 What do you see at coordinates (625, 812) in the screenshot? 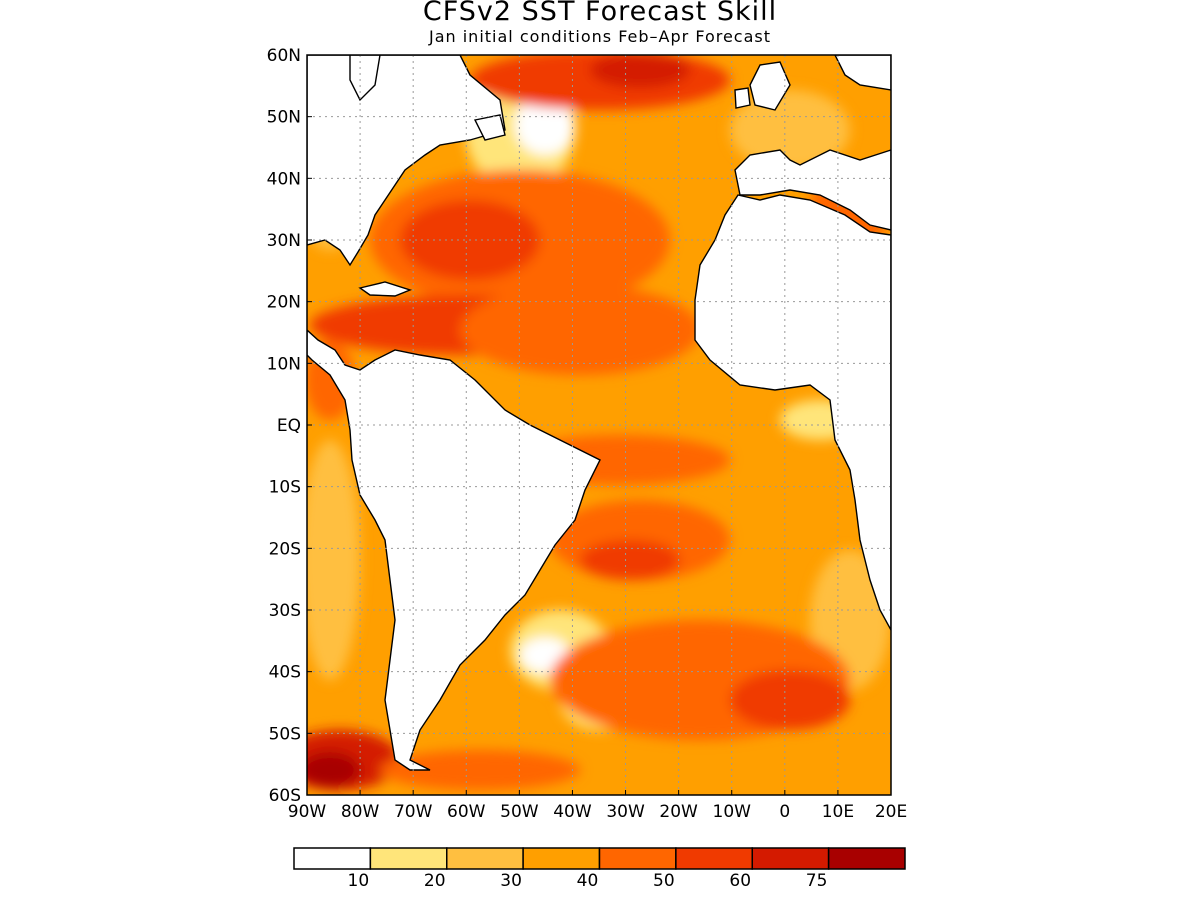
I see `longitude-tick-label: 30W` at bounding box center [625, 812].